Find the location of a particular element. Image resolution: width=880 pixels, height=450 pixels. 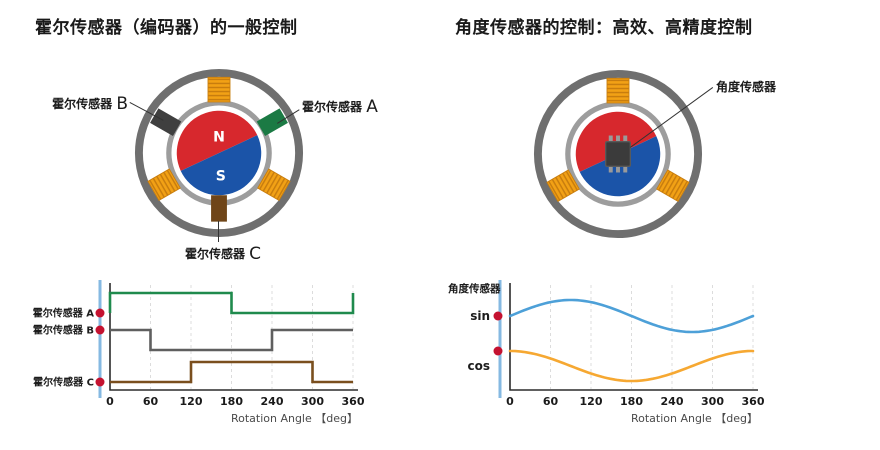

angle-sensor-motor-diagram is located at coordinates (618, 154).